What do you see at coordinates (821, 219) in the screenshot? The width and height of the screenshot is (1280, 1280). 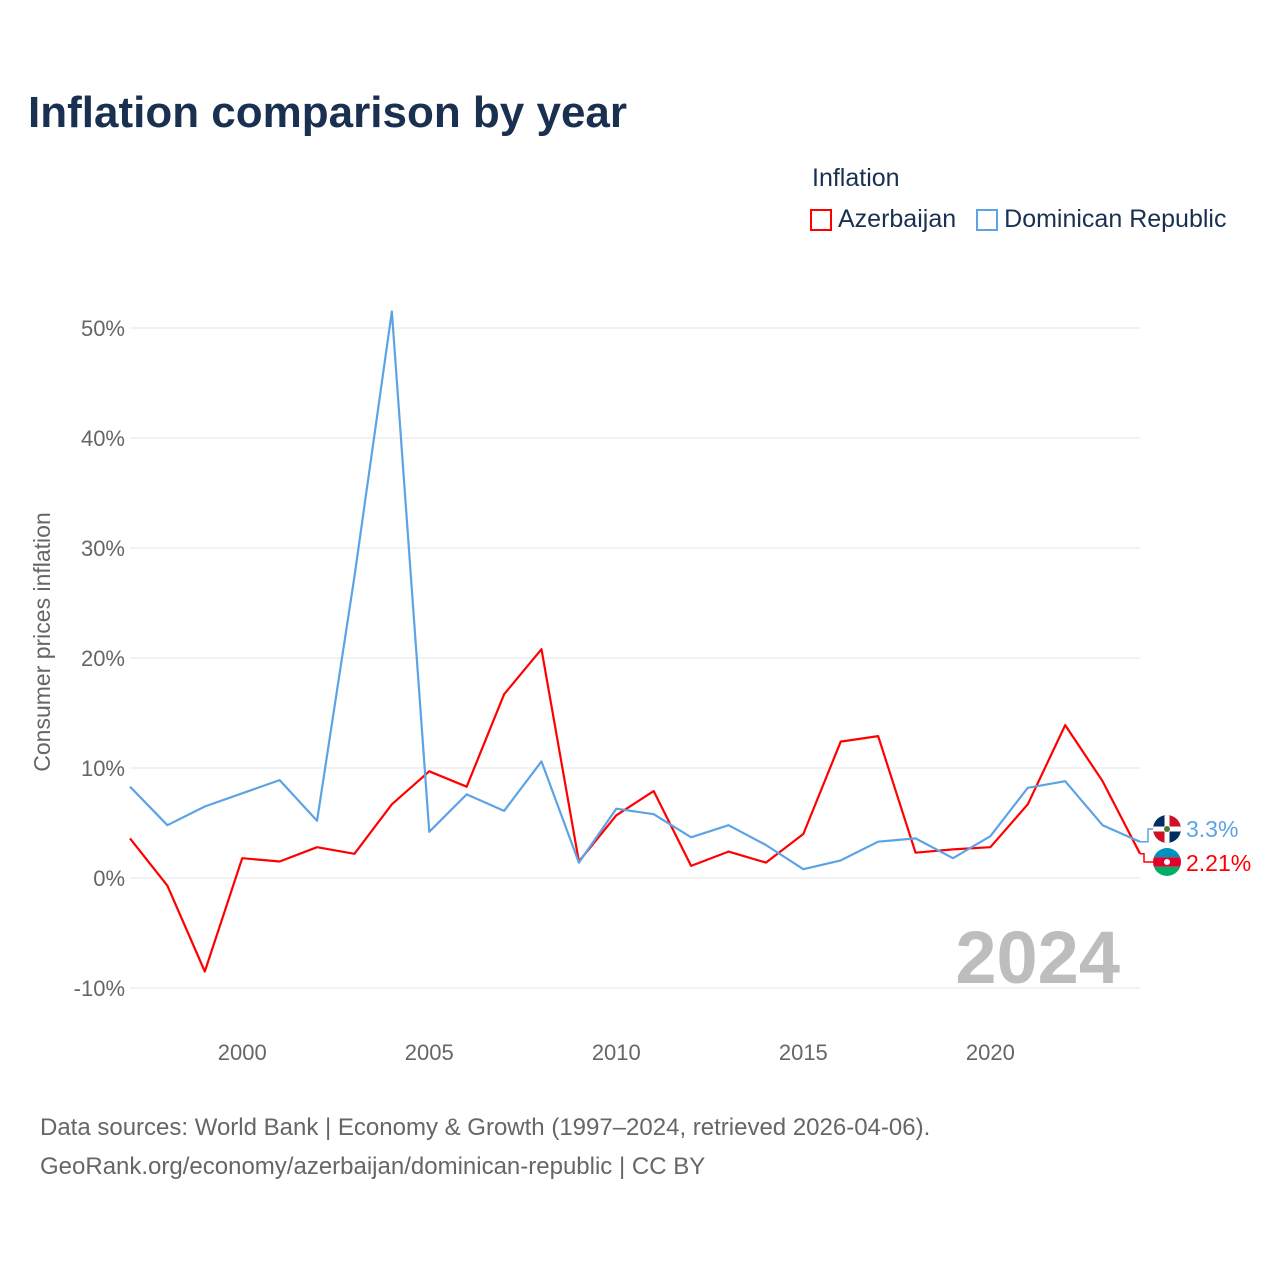 I see `legend-swatch-azerbaijan` at bounding box center [821, 219].